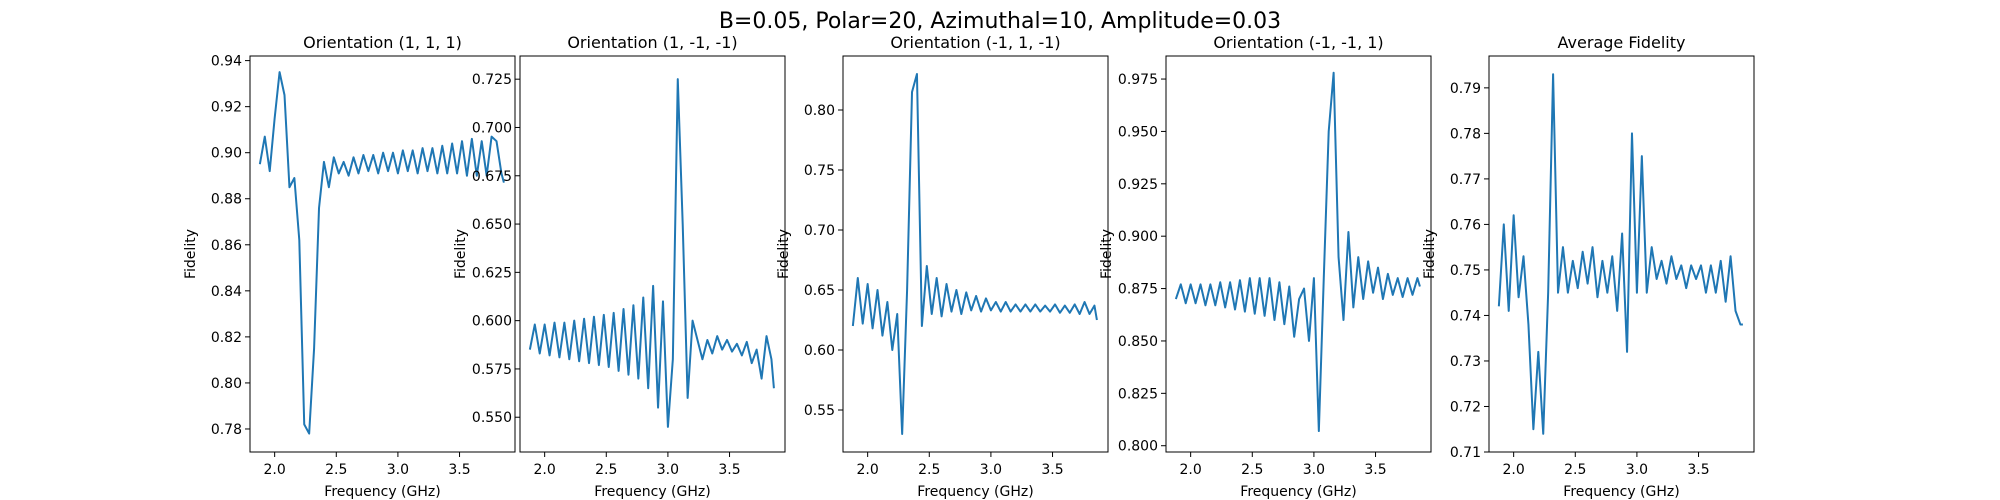  I want to click on y-tick-label: 0.700, so click(492, 128).